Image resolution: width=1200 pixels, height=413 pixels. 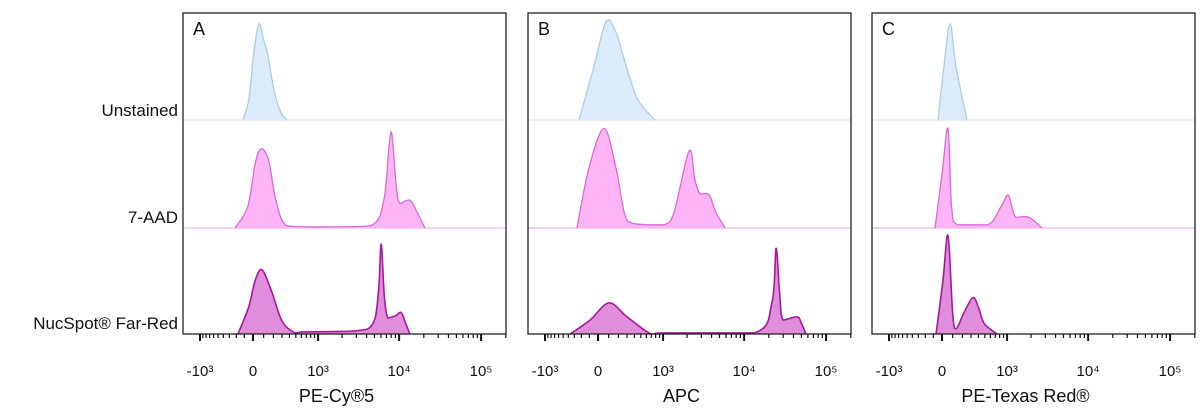 I want to click on panel-letter: C, so click(x=888, y=29).